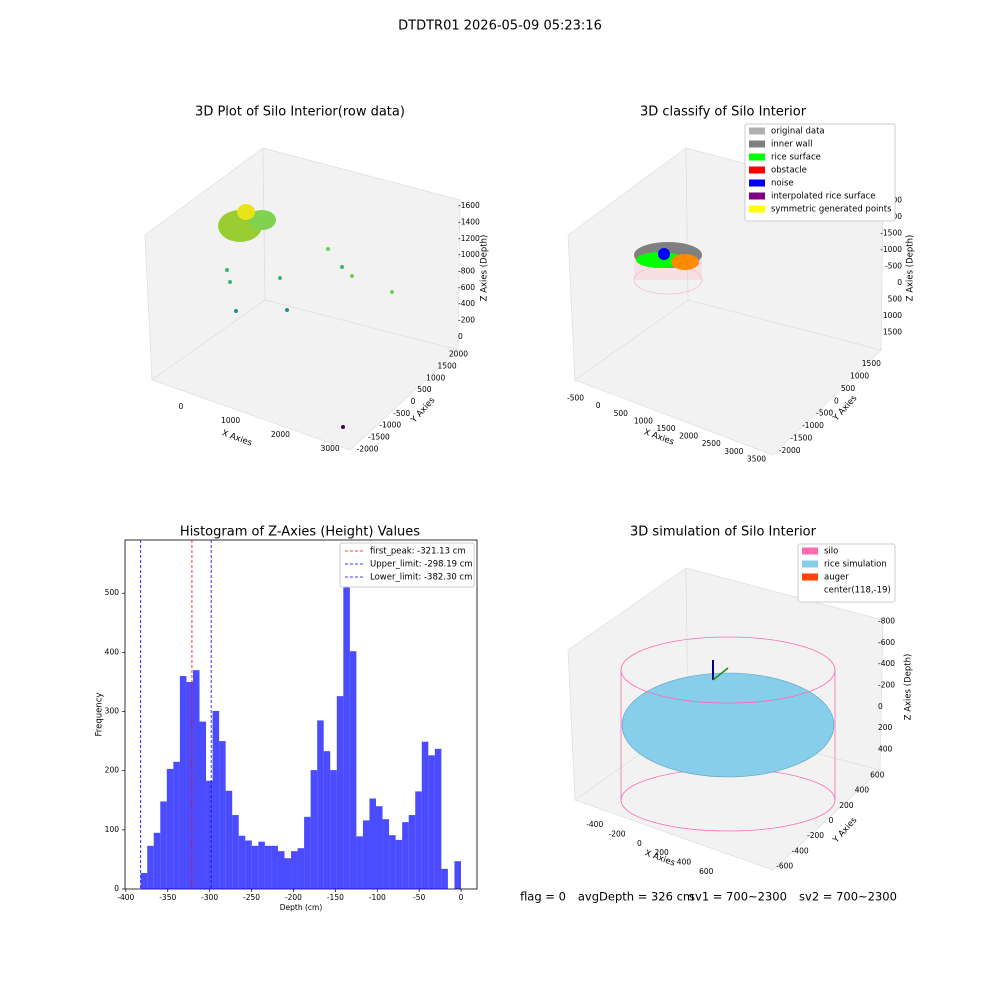 This screenshot has width=1000, height=1000. Describe the element at coordinates (796, 158) in the screenshot. I see `legend-label: rice surface` at that location.